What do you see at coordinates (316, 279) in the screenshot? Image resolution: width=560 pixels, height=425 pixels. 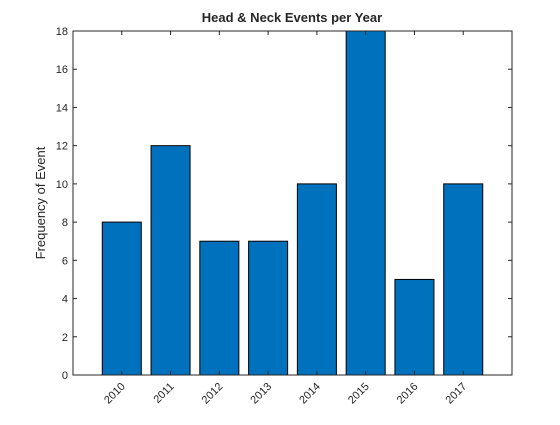 I see `bar-2014` at bounding box center [316, 279].